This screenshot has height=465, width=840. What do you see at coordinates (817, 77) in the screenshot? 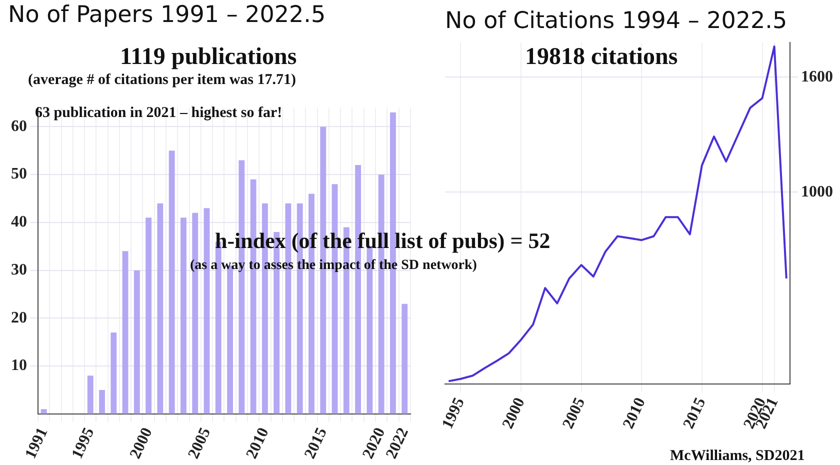
I see `y-tick-label: 1600` at bounding box center [817, 77].